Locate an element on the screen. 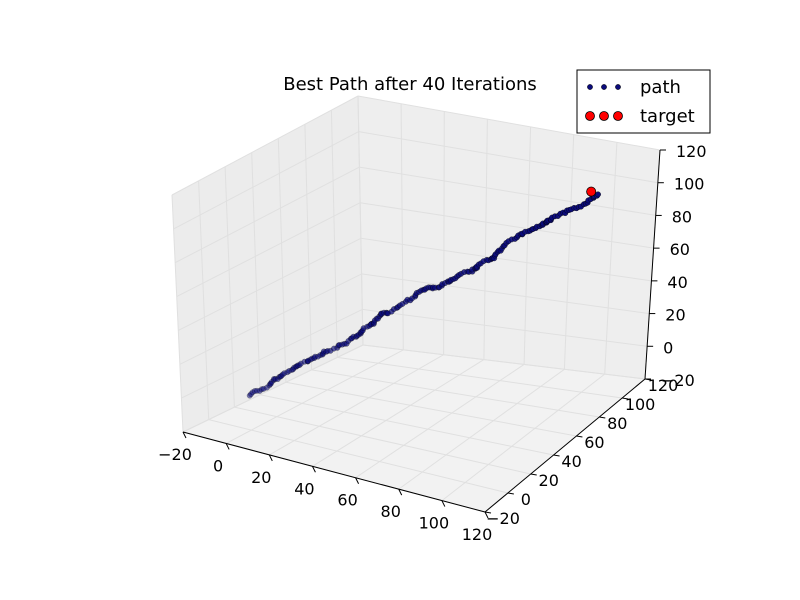  z-tick-label: 80 is located at coordinates (682, 216).